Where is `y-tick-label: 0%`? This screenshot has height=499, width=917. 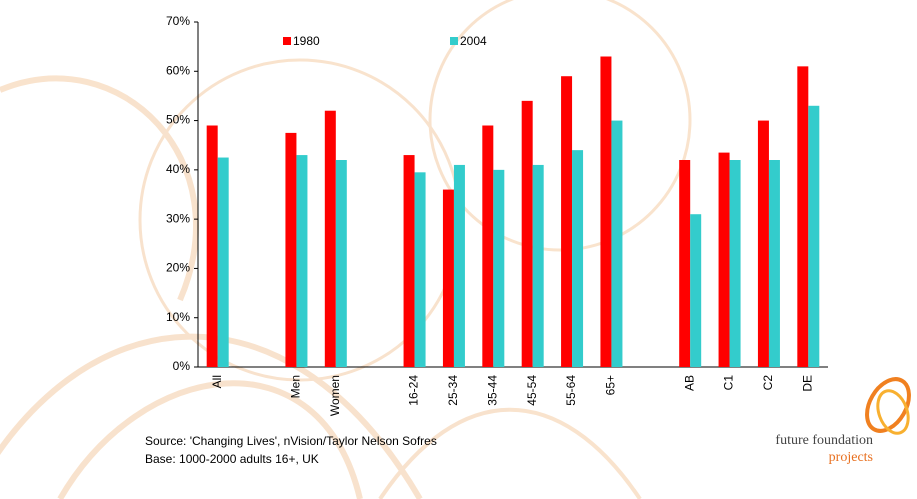 y-tick-label: 0% is located at coordinates (182, 366).